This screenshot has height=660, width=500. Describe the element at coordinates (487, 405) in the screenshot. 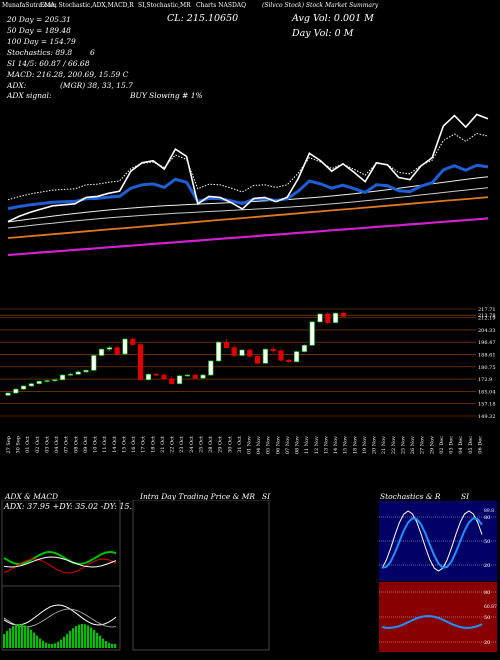

I see `price-tick-label: 157.18` at that location.